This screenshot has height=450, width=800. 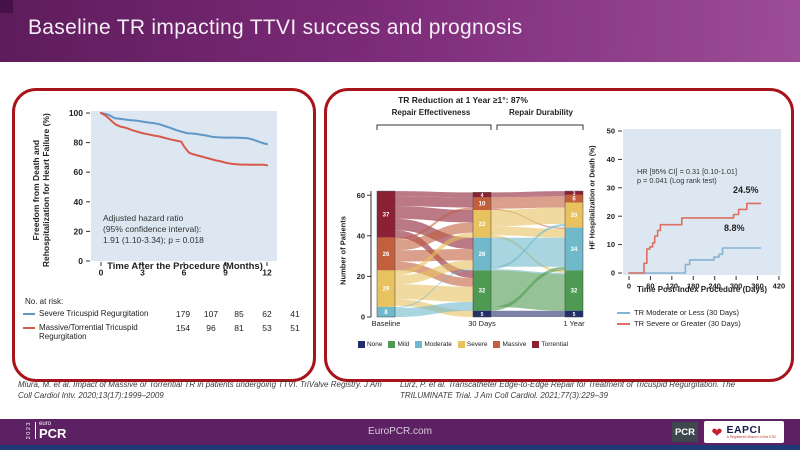 I want to click on congress-year: 2023, so click(x=29, y=430).